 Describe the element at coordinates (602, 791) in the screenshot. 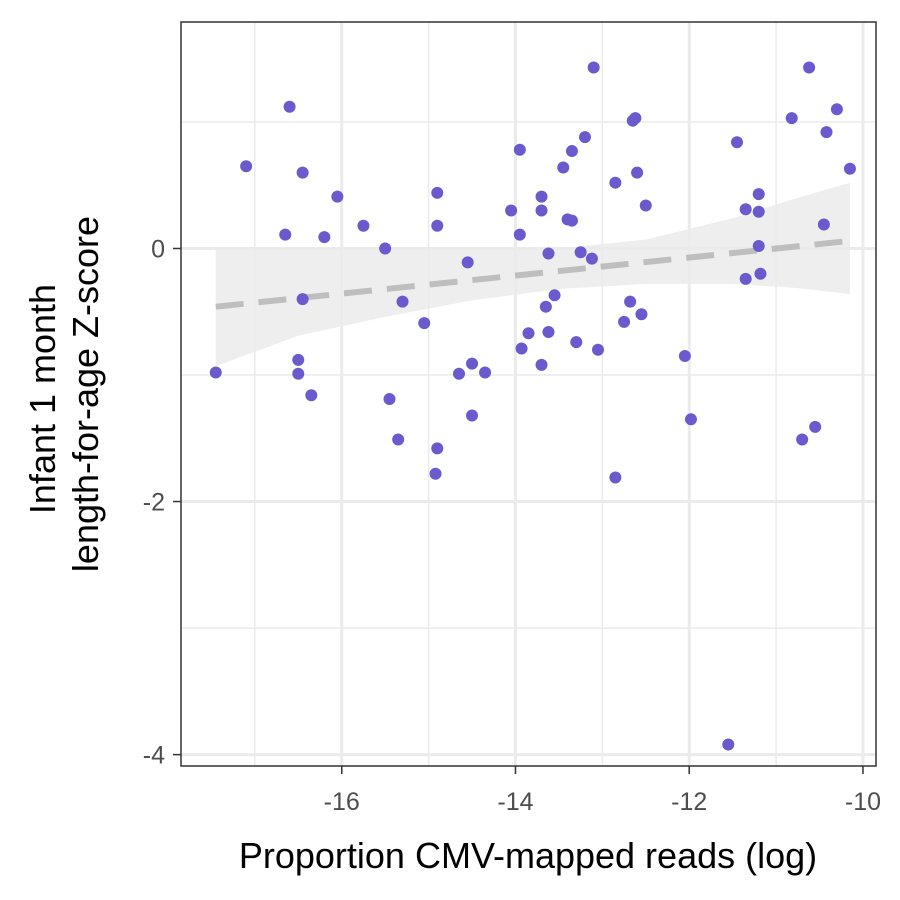

I see `x-axis-ticks: -16 -14 -12 -10` at that location.